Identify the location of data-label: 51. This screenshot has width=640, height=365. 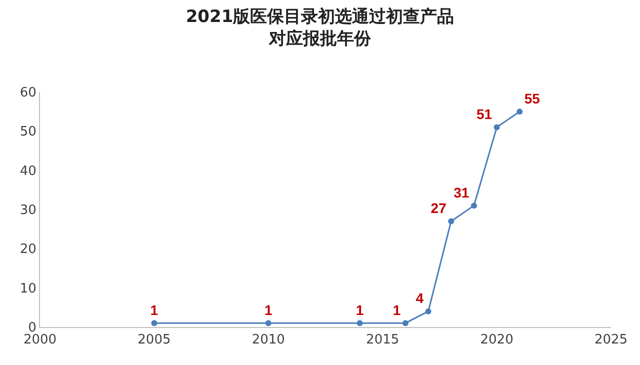
(484, 114).